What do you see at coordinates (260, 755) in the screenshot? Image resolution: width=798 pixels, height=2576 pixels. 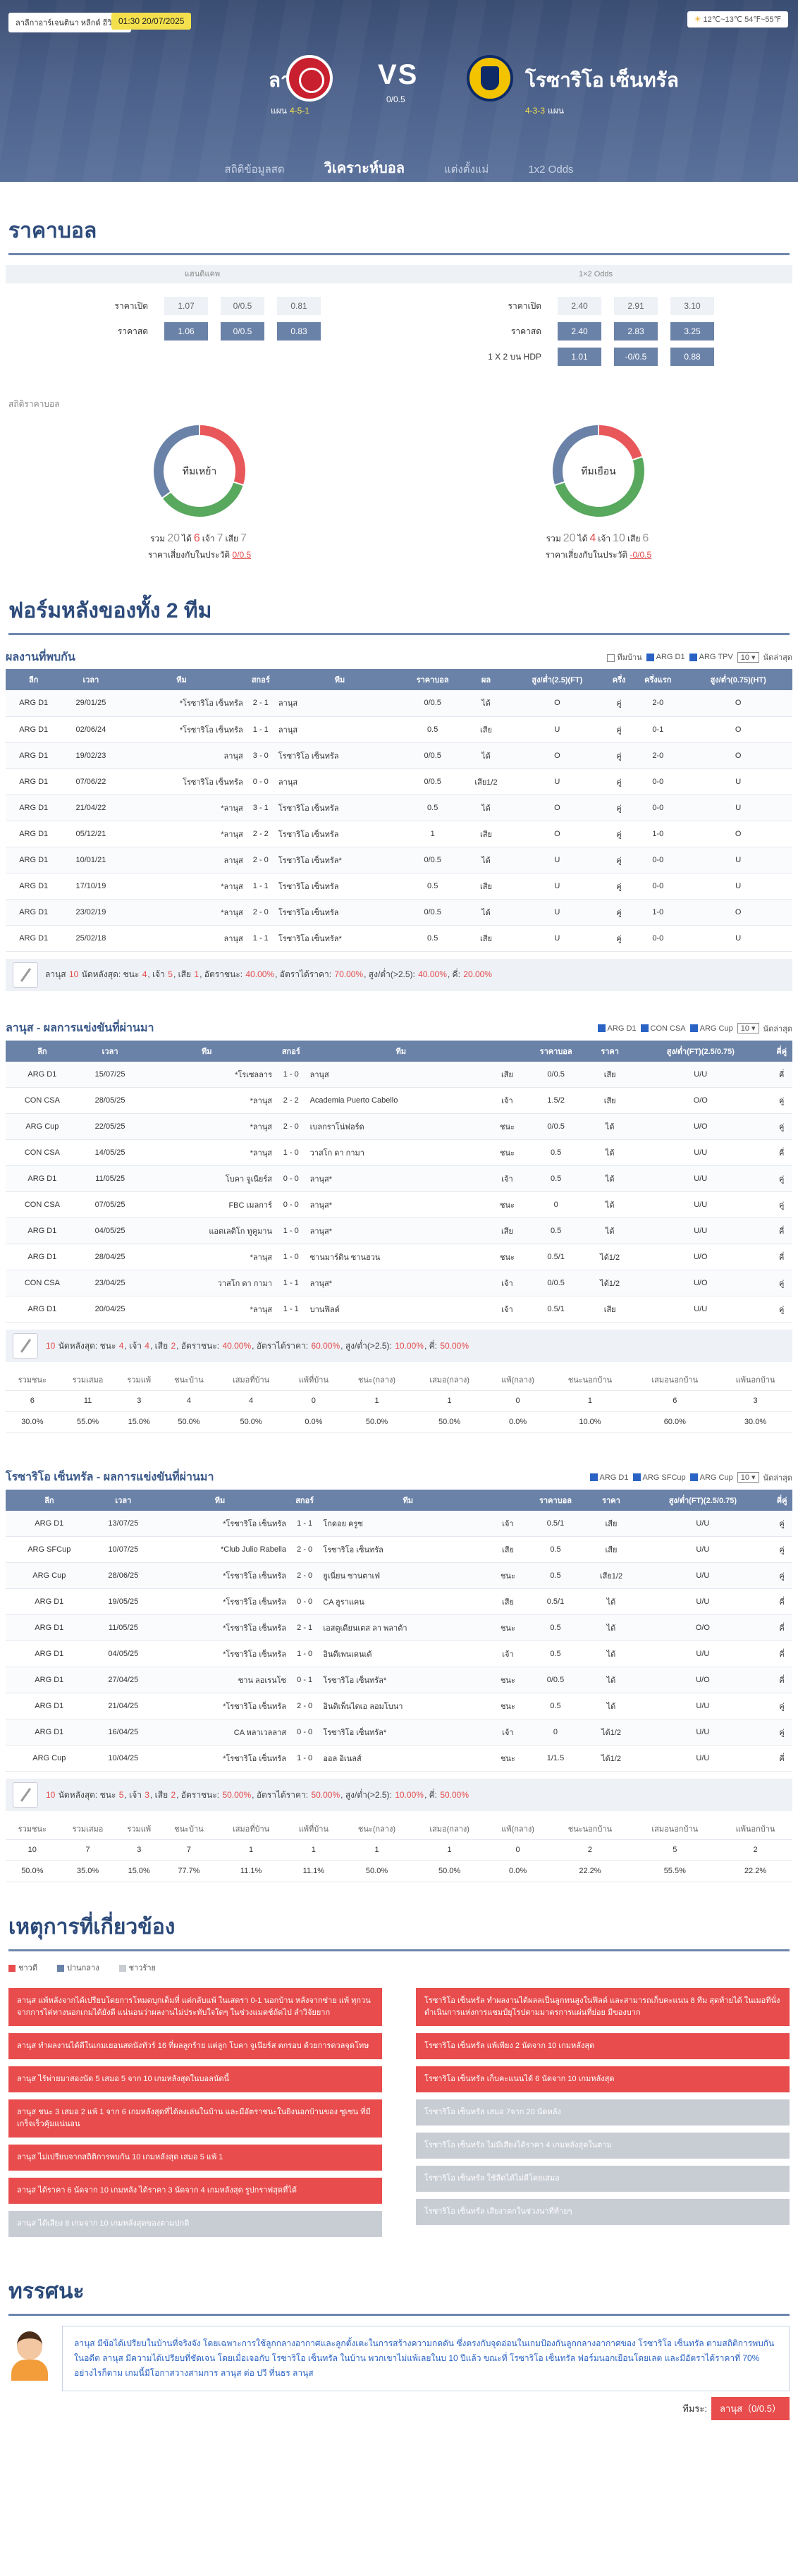 I see `score-cell: 3 - 0` at bounding box center [260, 755].